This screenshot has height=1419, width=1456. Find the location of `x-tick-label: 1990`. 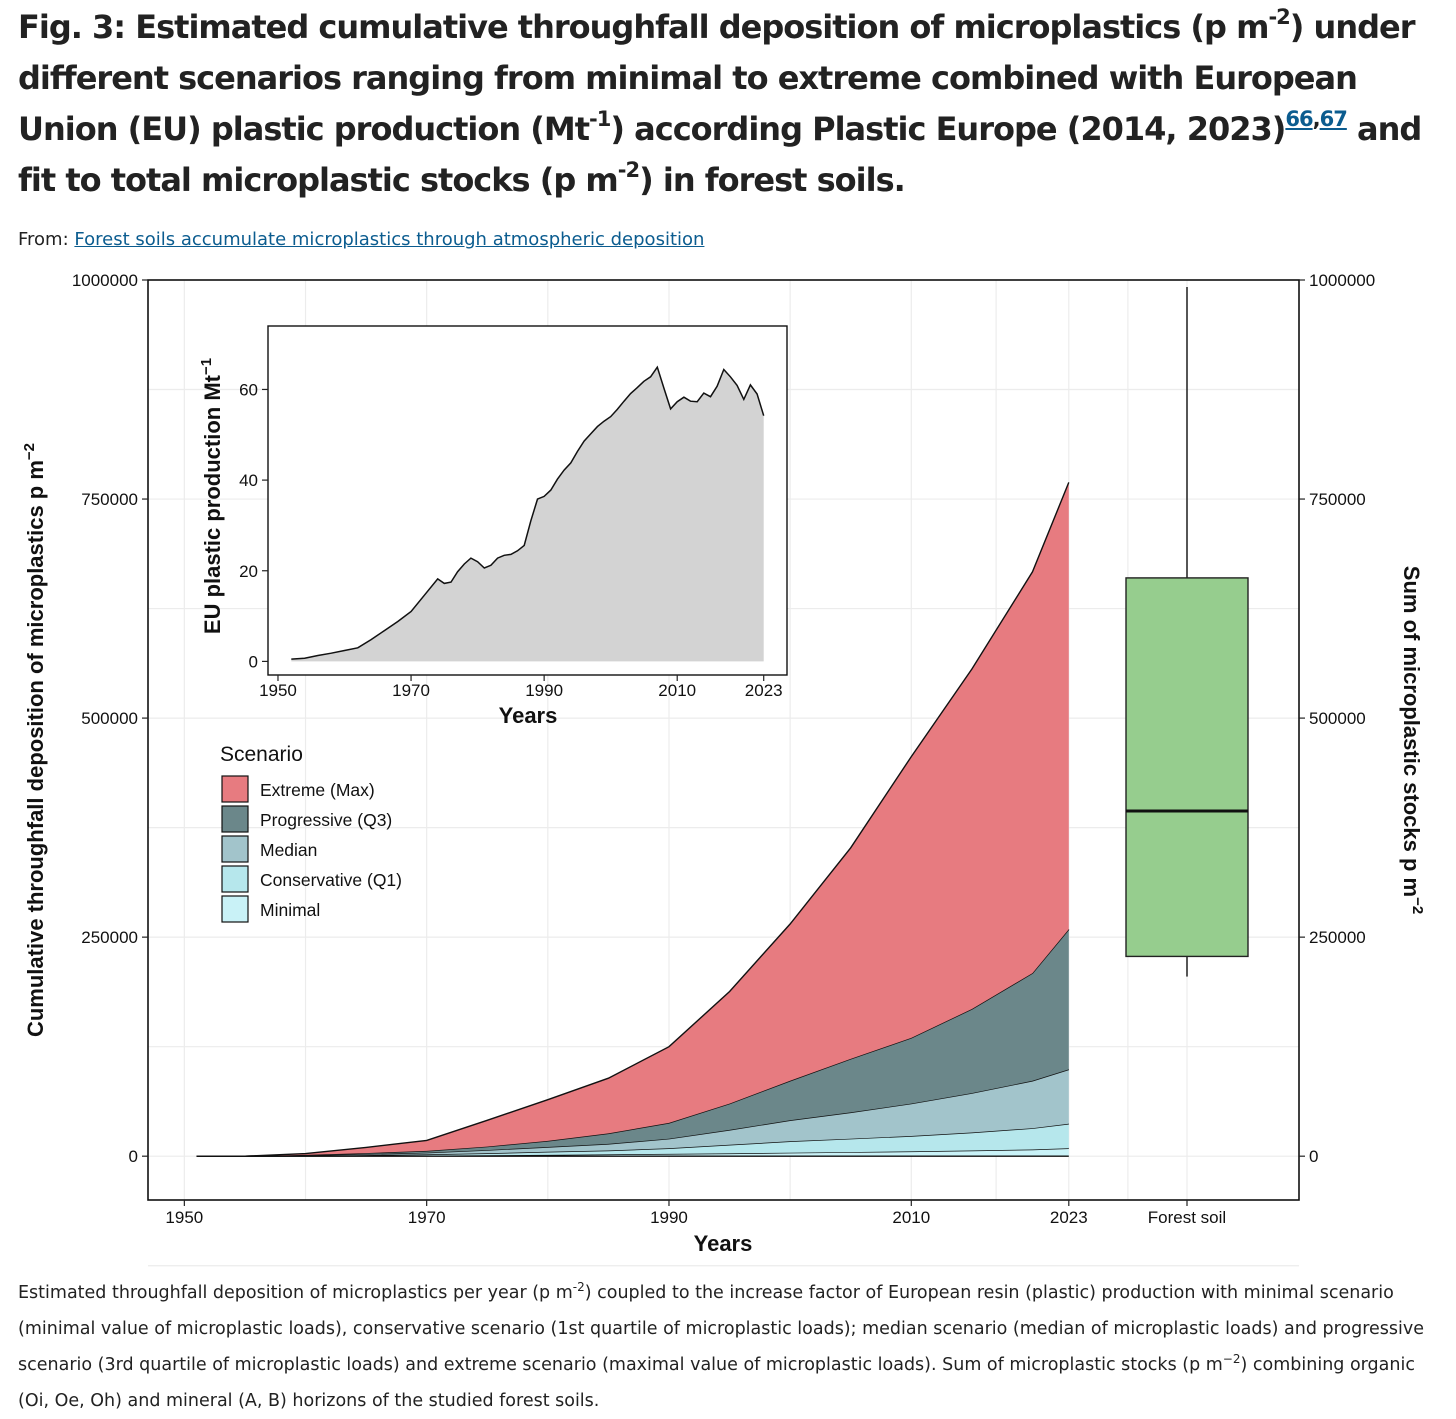

x-tick-label: 1990 is located at coordinates (669, 1217).